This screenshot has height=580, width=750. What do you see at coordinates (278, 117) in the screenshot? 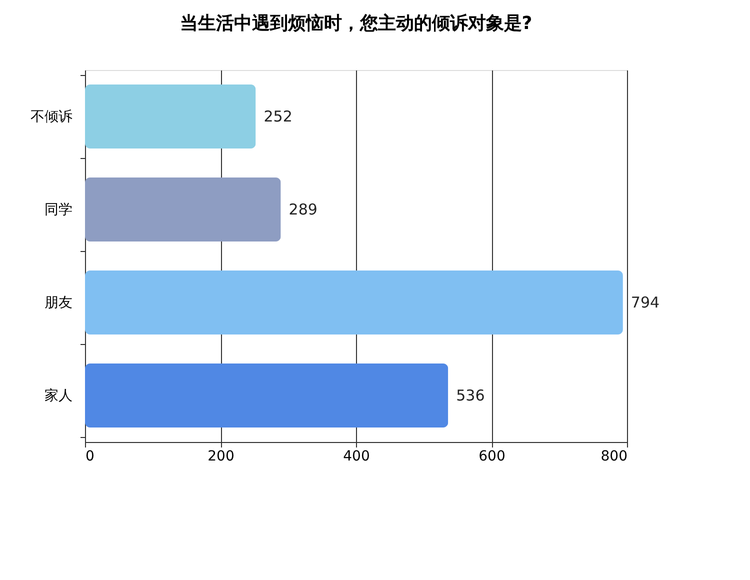
I see `data-label: 252` at bounding box center [278, 117].